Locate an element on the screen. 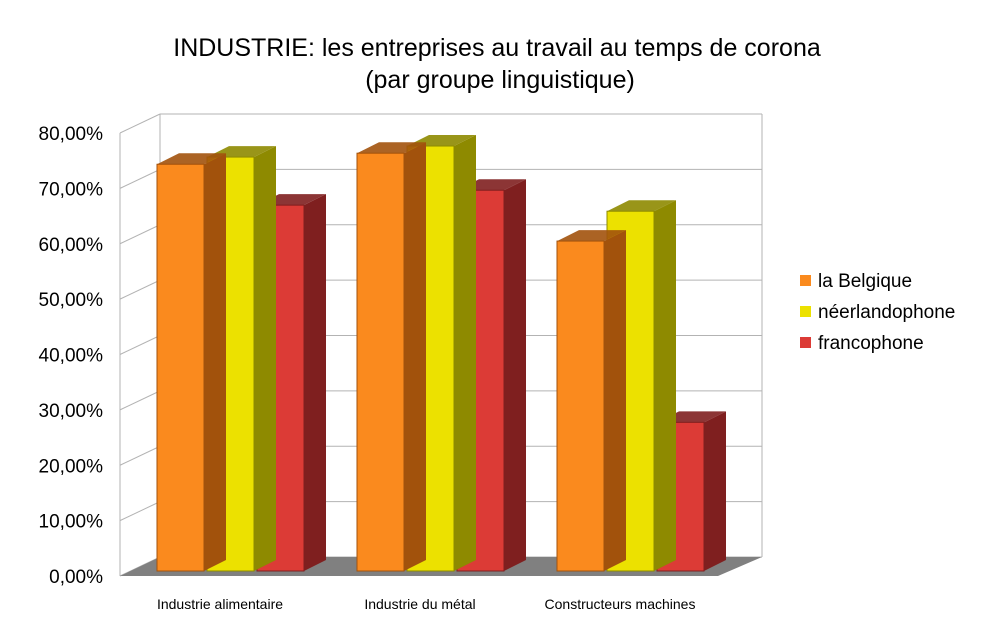  x-tick-label: Industrie du métal is located at coordinates (419, 604).